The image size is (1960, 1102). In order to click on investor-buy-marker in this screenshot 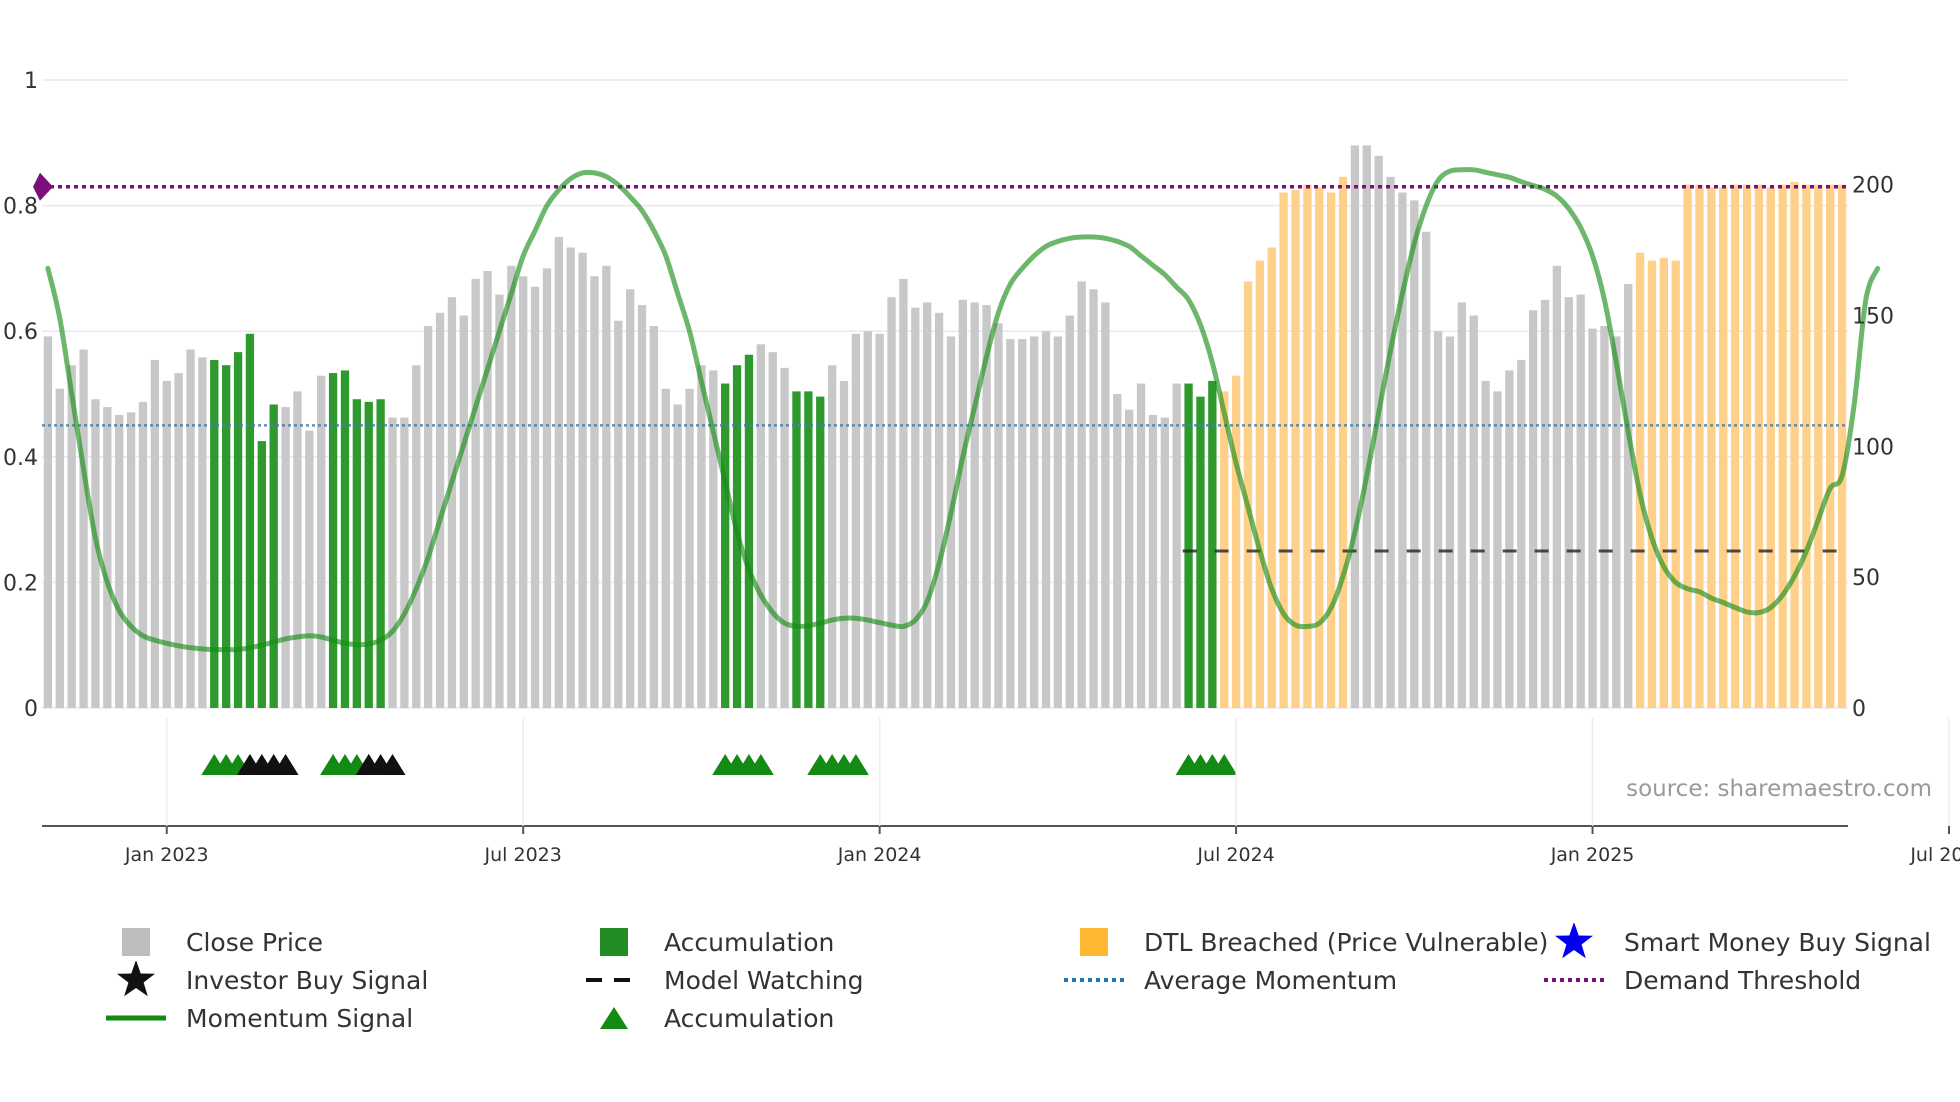, I will do `click(285, 764)`.